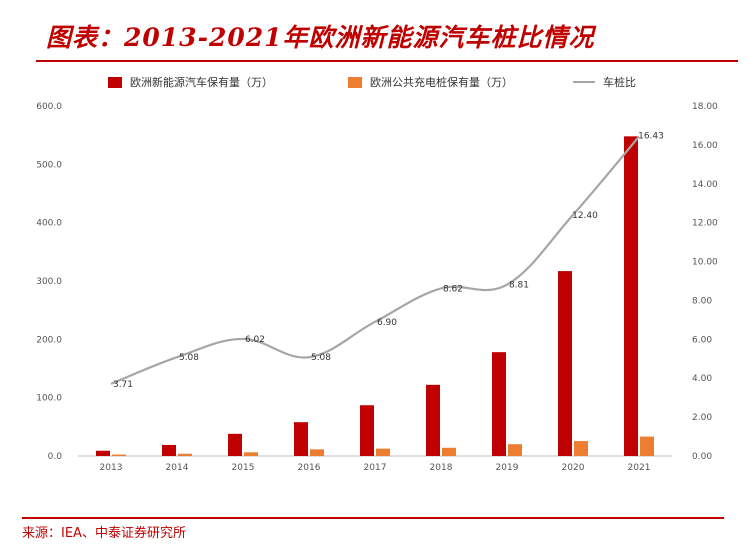 Image resolution: width=750 pixels, height=546 pixels. I want to click on right-axis-tick-label: 6.00, so click(702, 340).